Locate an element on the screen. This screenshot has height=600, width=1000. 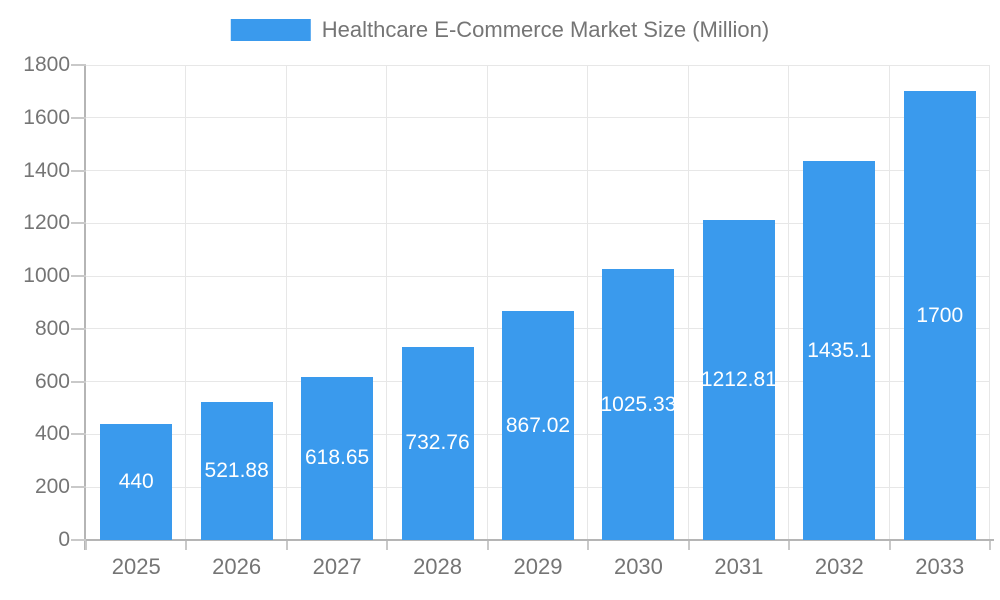
x-axis-tick-label: 2030 is located at coordinates (638, 566).